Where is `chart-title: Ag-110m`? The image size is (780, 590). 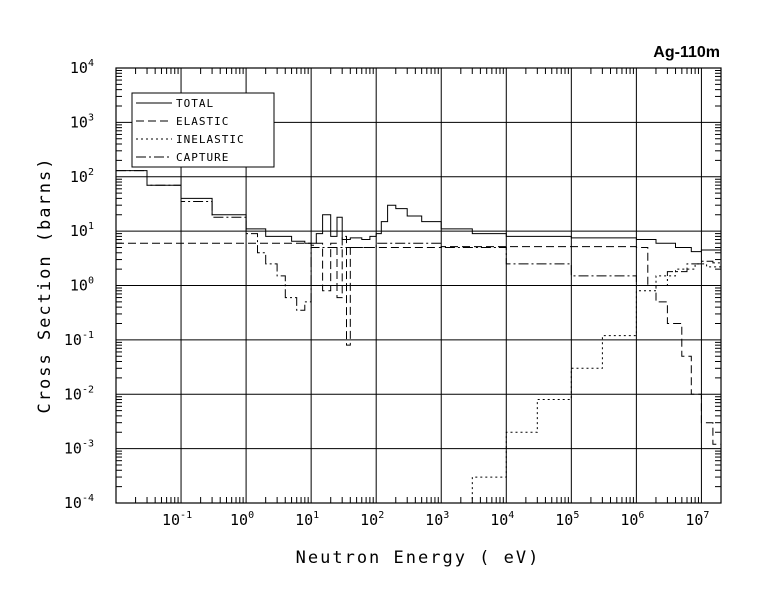
chart-title: Ag-110m is located at coordinates (686, 52).